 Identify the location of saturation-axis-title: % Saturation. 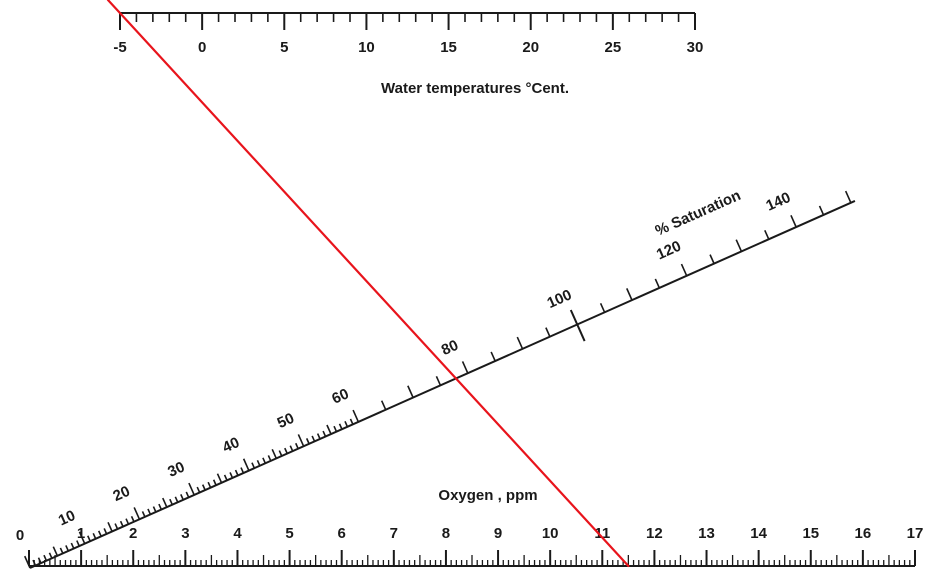
(698, 213).